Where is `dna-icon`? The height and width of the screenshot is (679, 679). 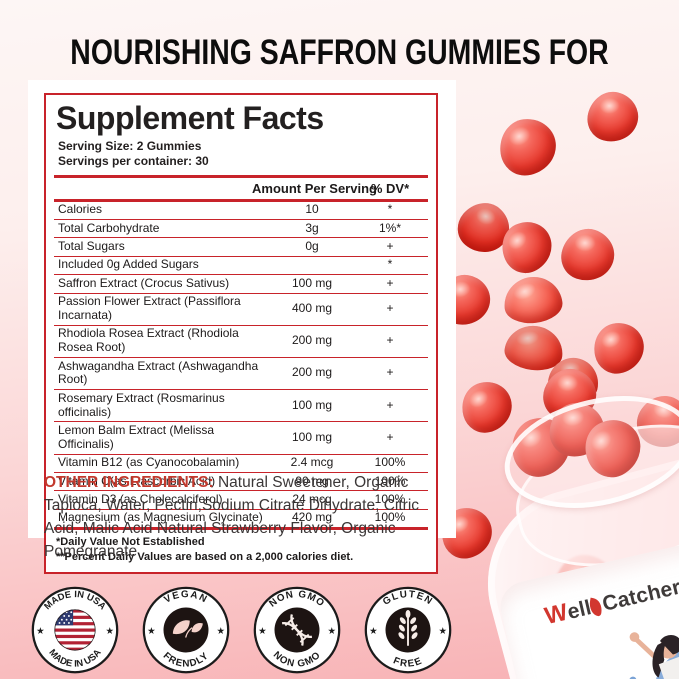
dna-icon is located at coordinates (297, 630).